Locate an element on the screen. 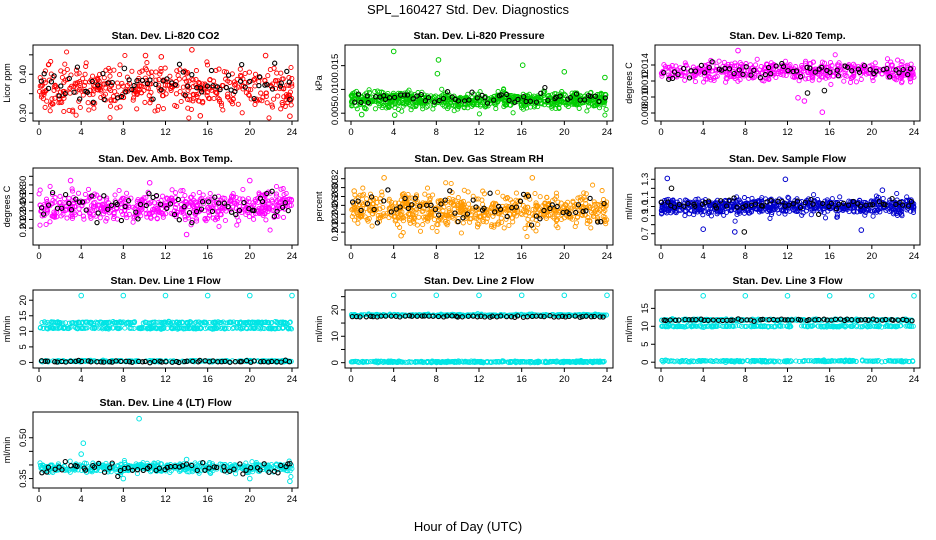 This screenshot has width=936, height=540. x-tick-label: 24 is located at coordinates (914, 132).